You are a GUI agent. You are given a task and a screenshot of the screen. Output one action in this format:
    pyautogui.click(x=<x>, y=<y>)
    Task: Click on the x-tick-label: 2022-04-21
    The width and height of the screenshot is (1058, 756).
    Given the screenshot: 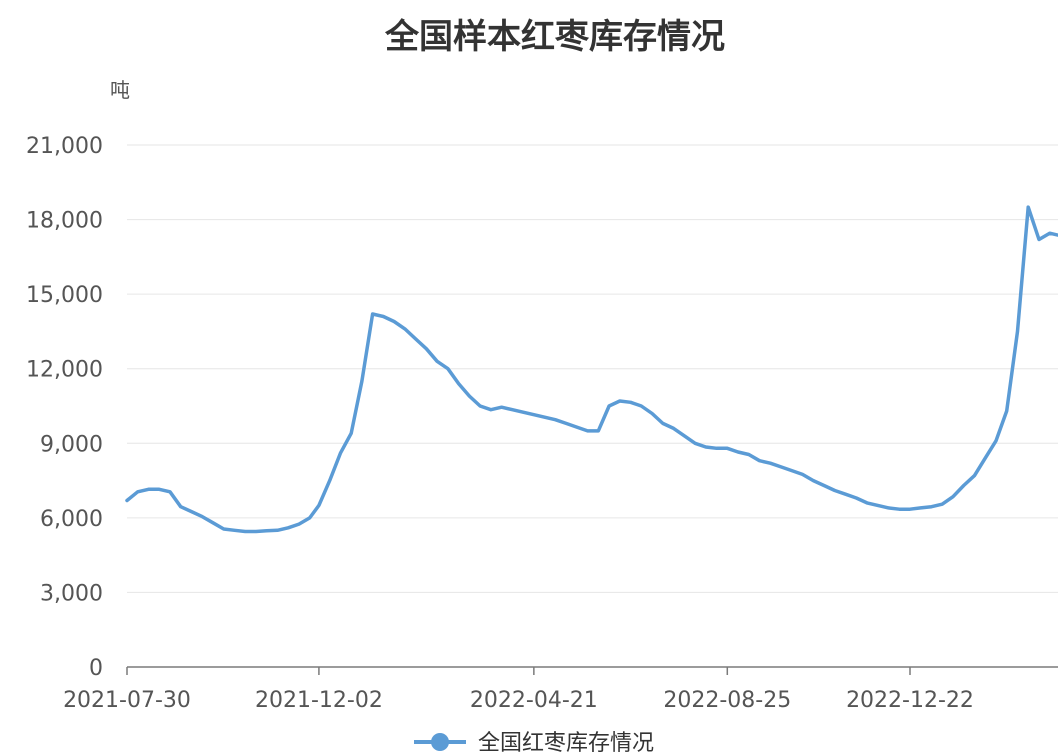 What is the action you would take?
    pyautogui.click(x=534, y=700)
    